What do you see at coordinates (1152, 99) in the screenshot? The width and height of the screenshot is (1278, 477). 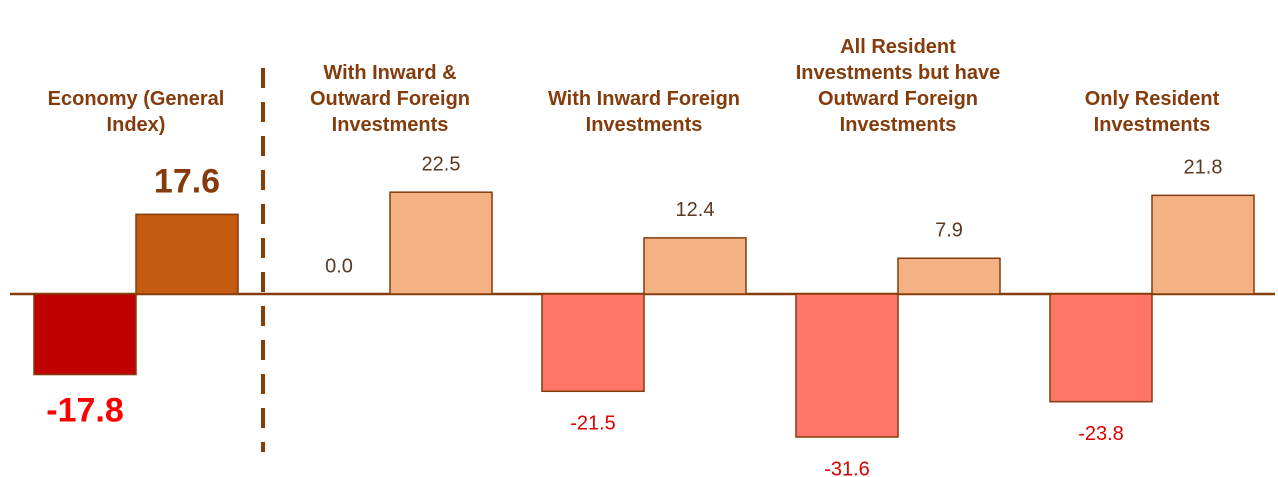 I see `category-line: Only Resident` at bounding box center [1152, 99].